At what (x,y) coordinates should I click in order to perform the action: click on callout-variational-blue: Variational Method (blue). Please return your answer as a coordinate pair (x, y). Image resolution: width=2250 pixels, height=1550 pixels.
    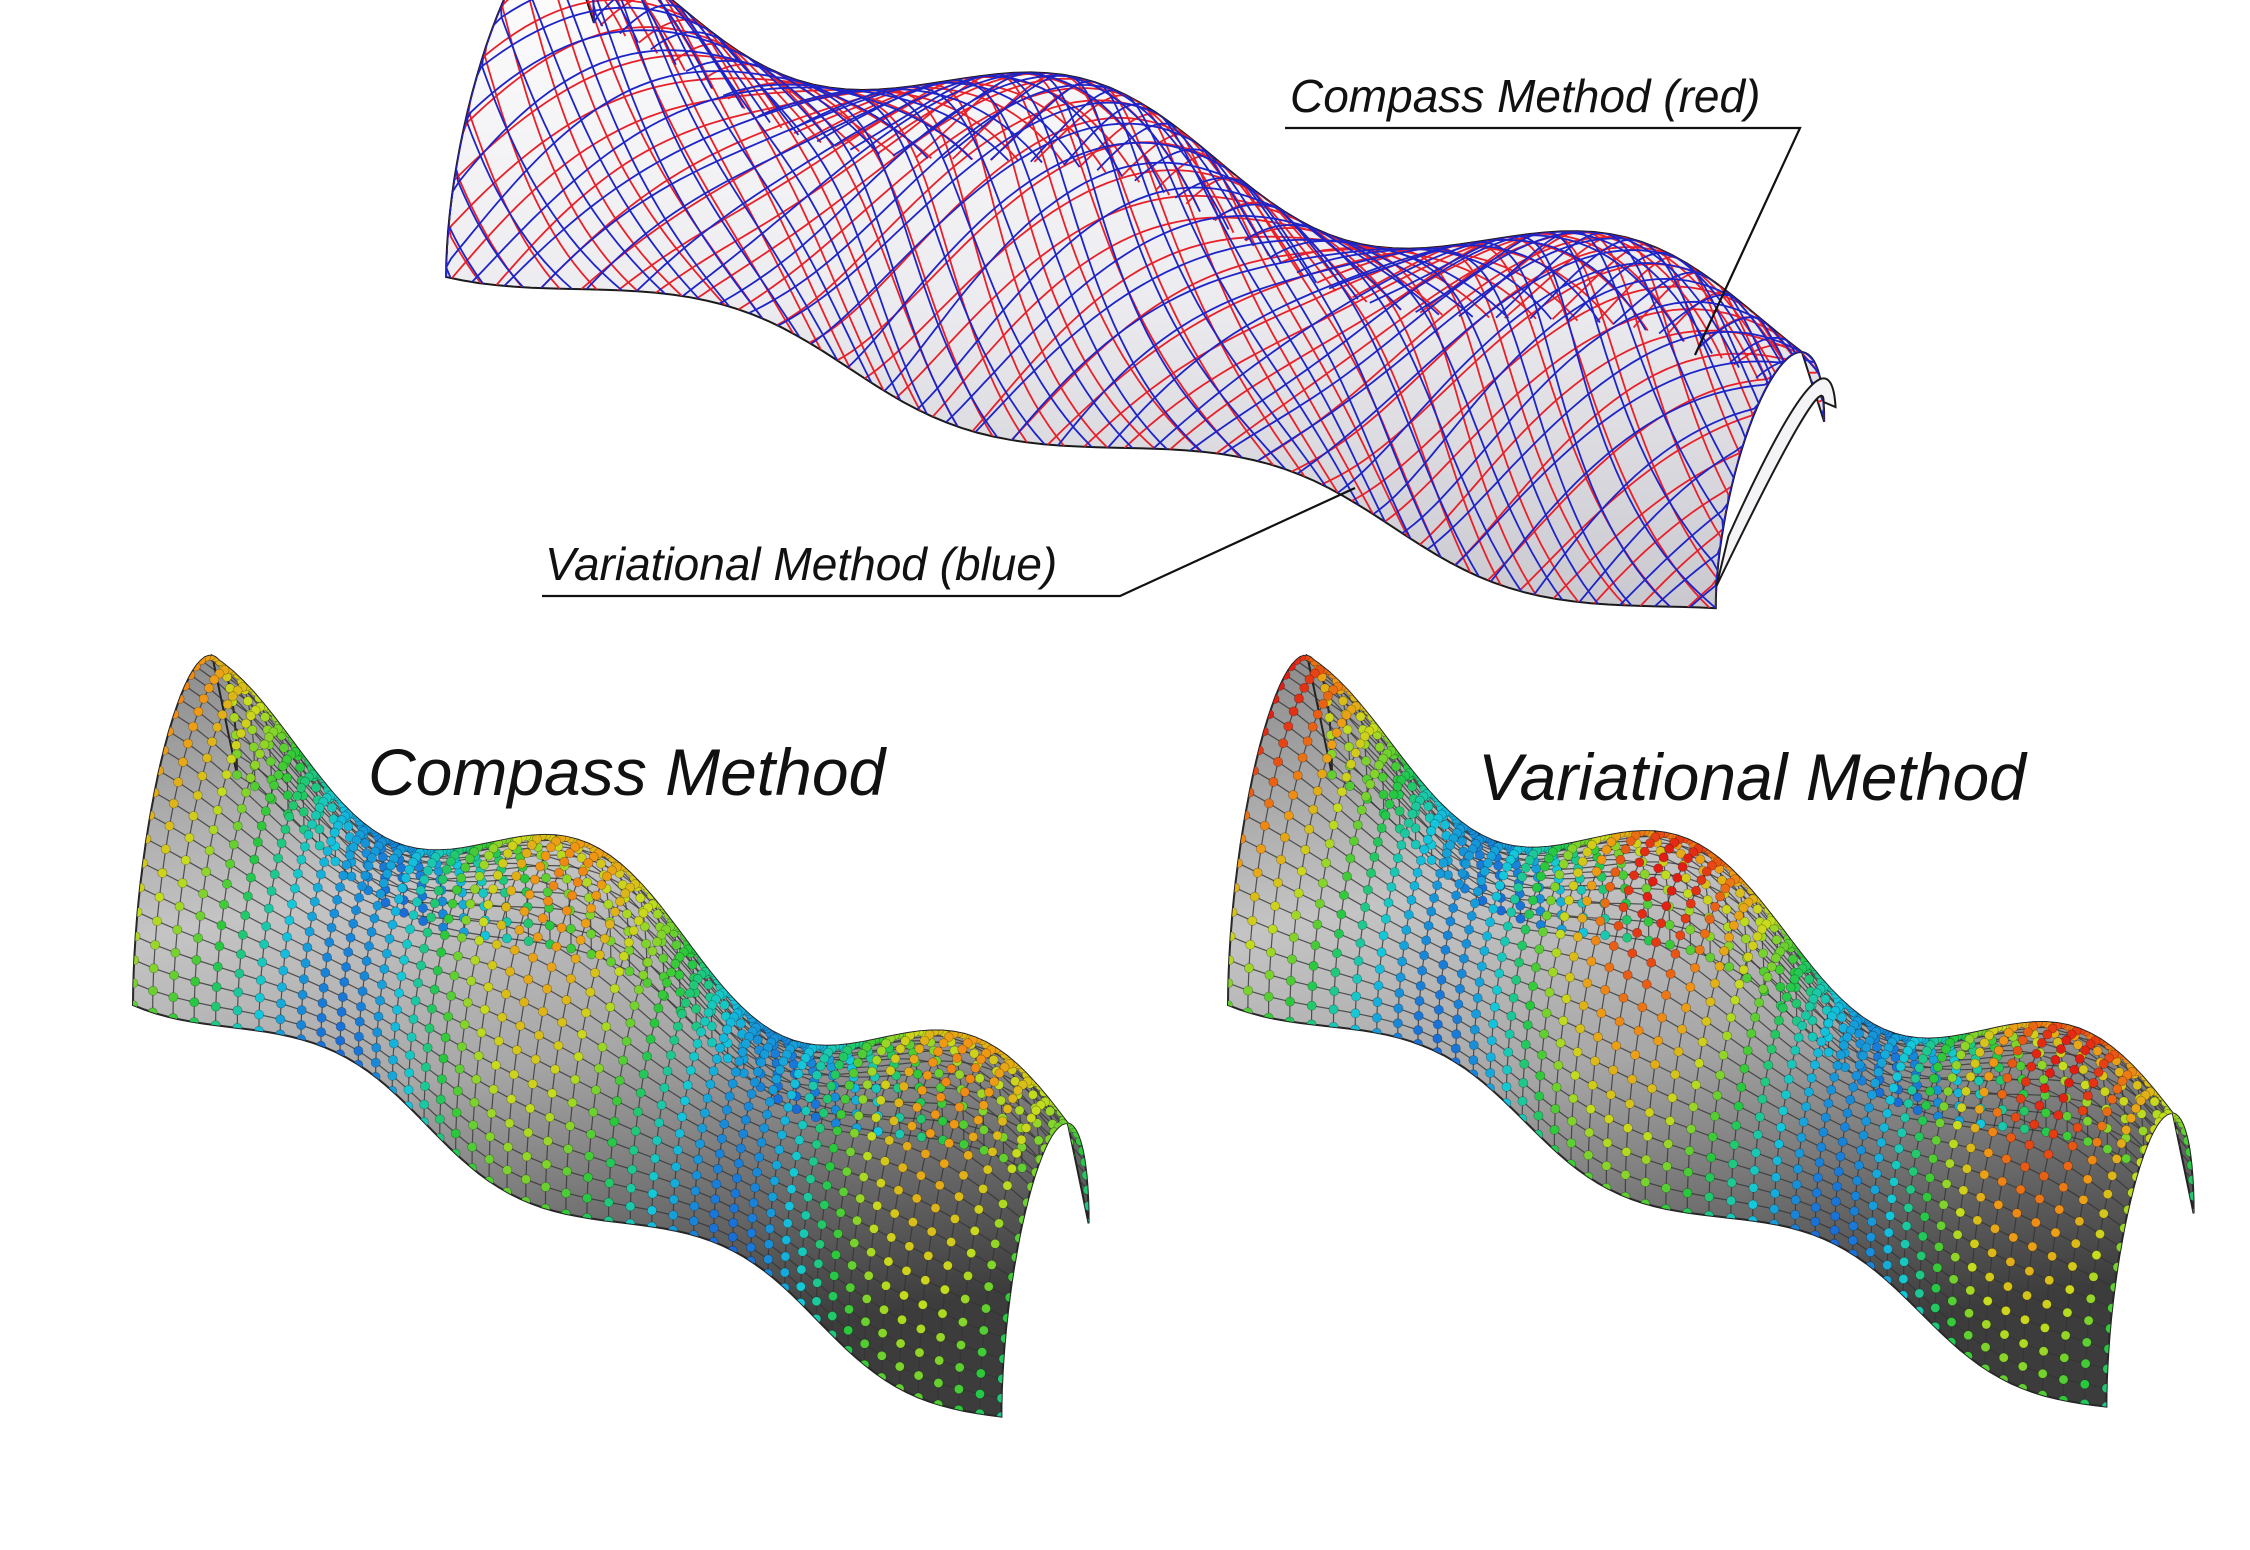
    Looking at the image, I should click on (949, 542).